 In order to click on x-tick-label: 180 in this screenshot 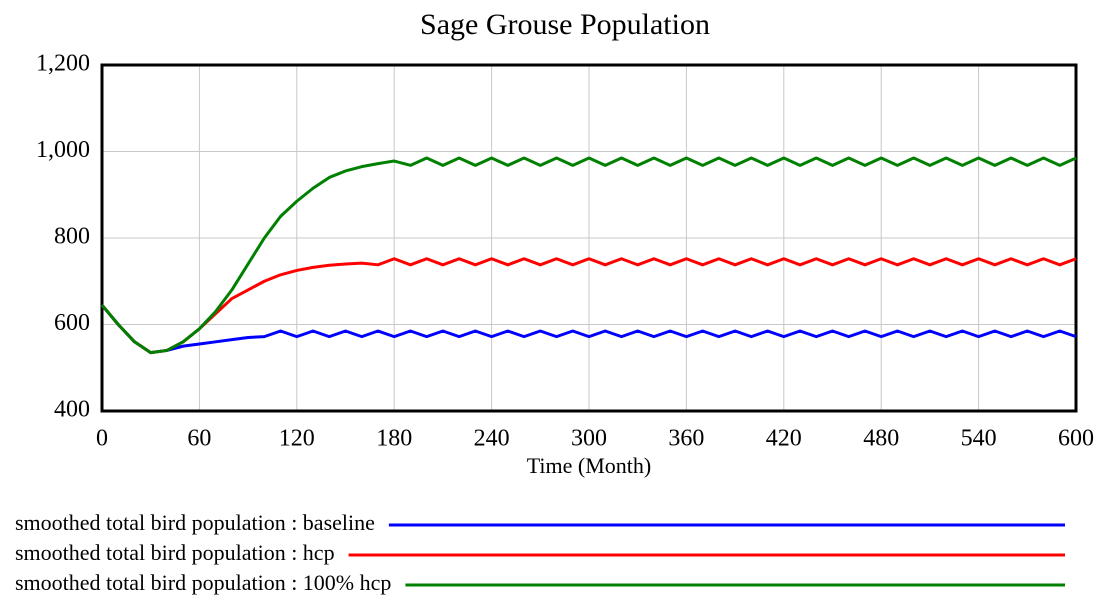, I will do `click(394, 439)`.